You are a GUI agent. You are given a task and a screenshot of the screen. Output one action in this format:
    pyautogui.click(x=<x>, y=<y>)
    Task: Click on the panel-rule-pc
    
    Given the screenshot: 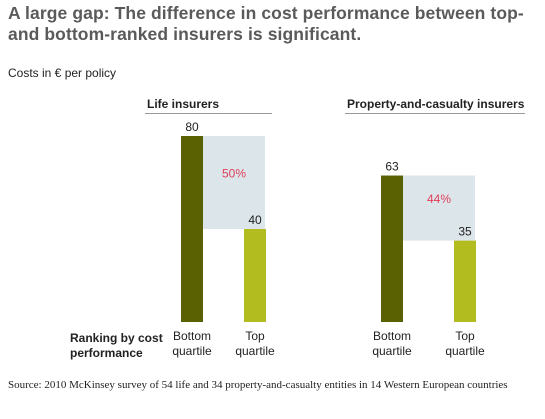 What is the action you would take?
    pyautogui.click(x=435, y=113)
    